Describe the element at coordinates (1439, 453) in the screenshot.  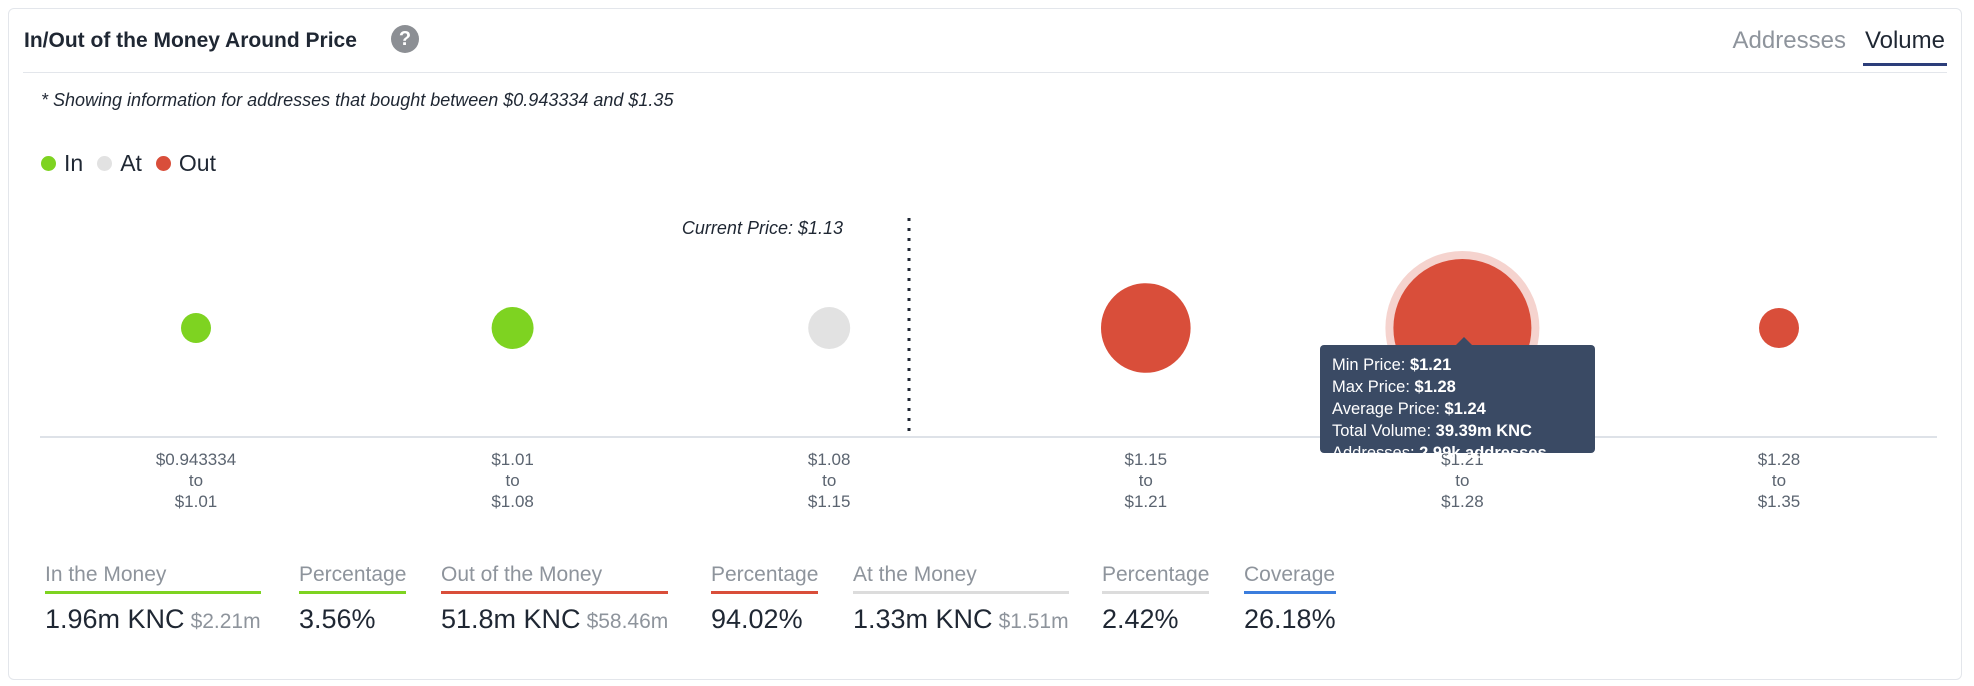
I see `tooltip-addresses: Addresses: 2.99k addresses` at that location.